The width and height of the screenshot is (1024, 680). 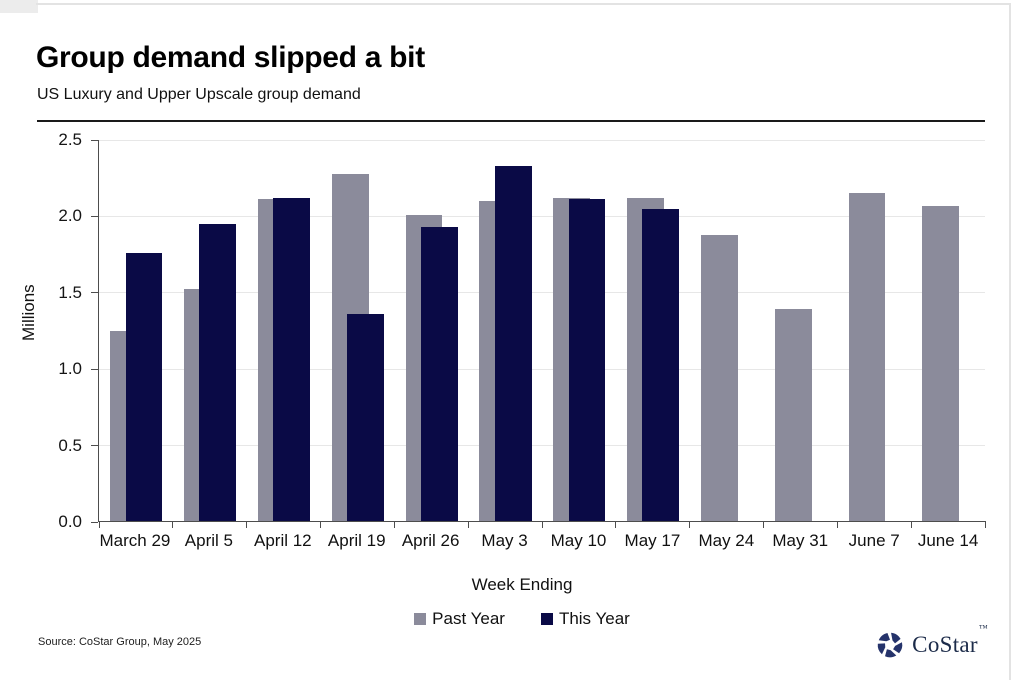 I want to click on category-label: March 29, so click(x=135, y=540).